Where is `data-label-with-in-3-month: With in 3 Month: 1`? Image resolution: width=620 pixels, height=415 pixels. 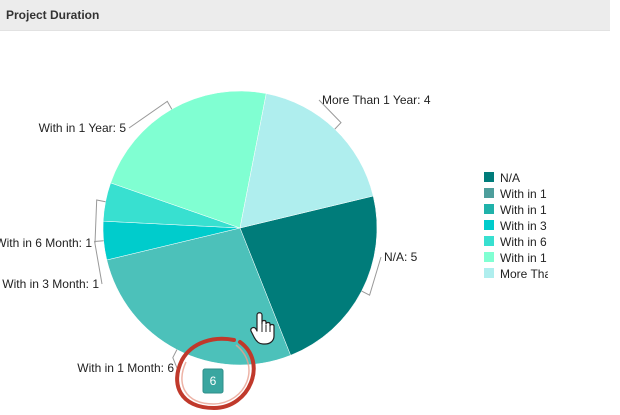 data-label-with-in-3-month: With in 3 Month: 1 is located at coordinates (50, 284).